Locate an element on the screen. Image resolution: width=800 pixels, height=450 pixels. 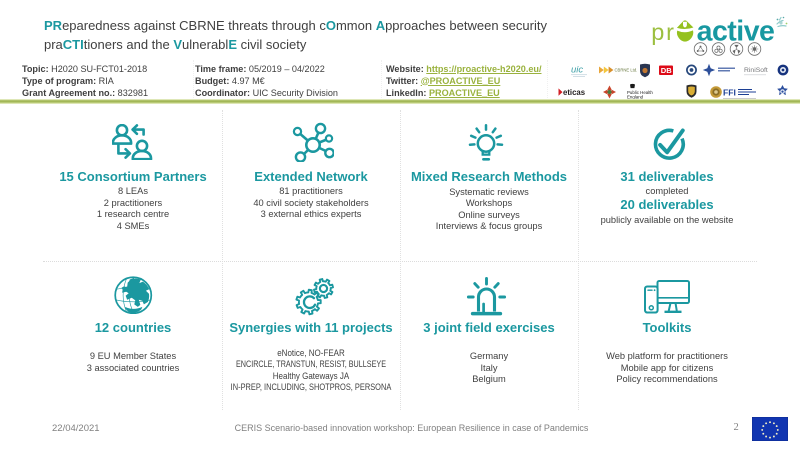
svg-text: FFI is located at coordinates (729, 92).